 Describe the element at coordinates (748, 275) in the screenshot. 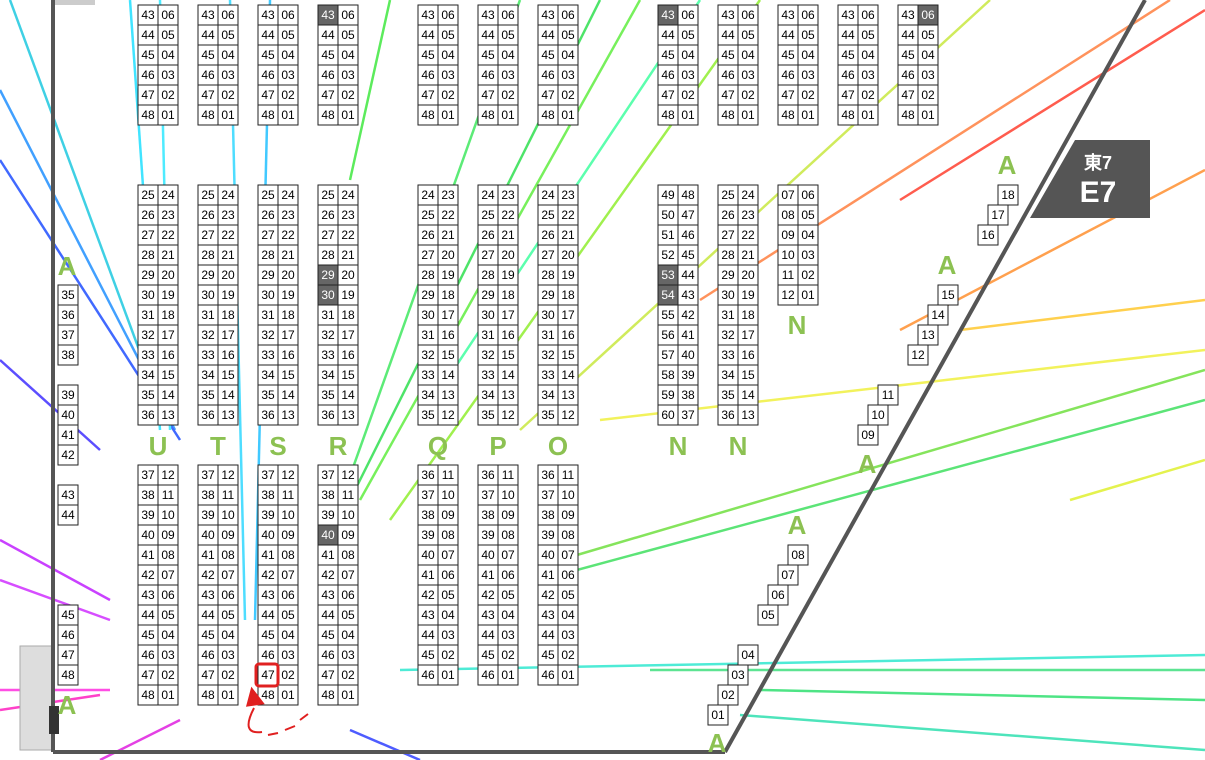

I see `booth-number: 20` at that location.